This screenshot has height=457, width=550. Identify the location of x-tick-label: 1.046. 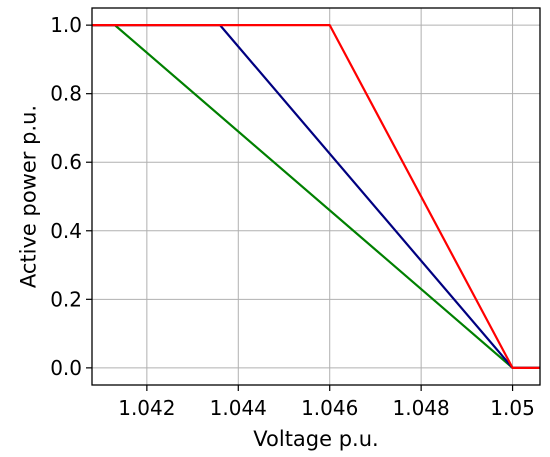
(329, 408).